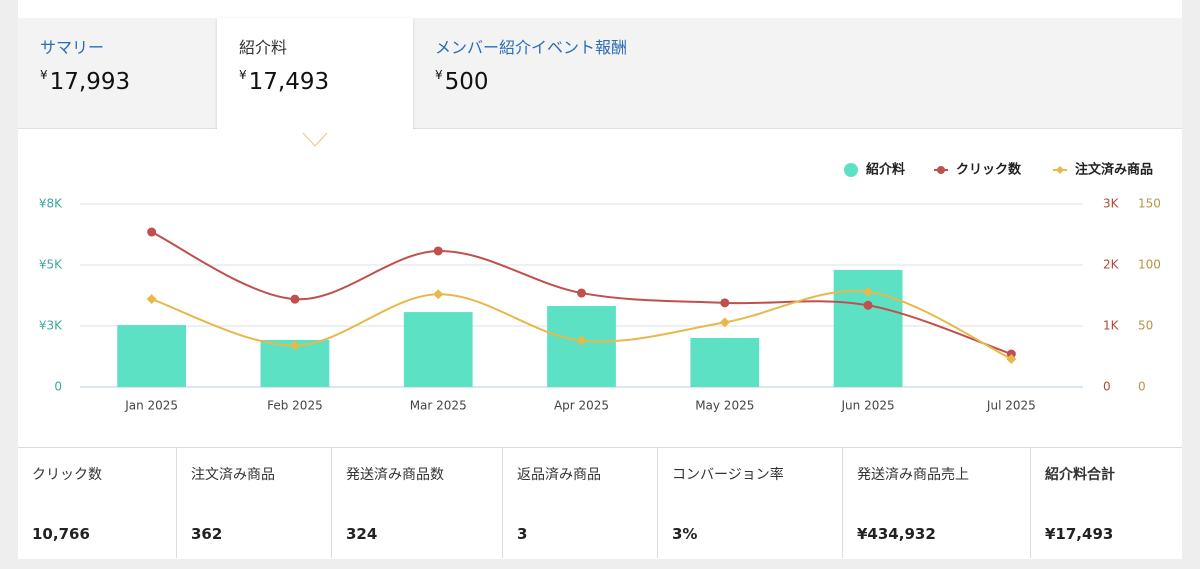 This screenshot has height=569, width=1200. I want to click on stat-label: 注文済み商品, so click(233, 475).